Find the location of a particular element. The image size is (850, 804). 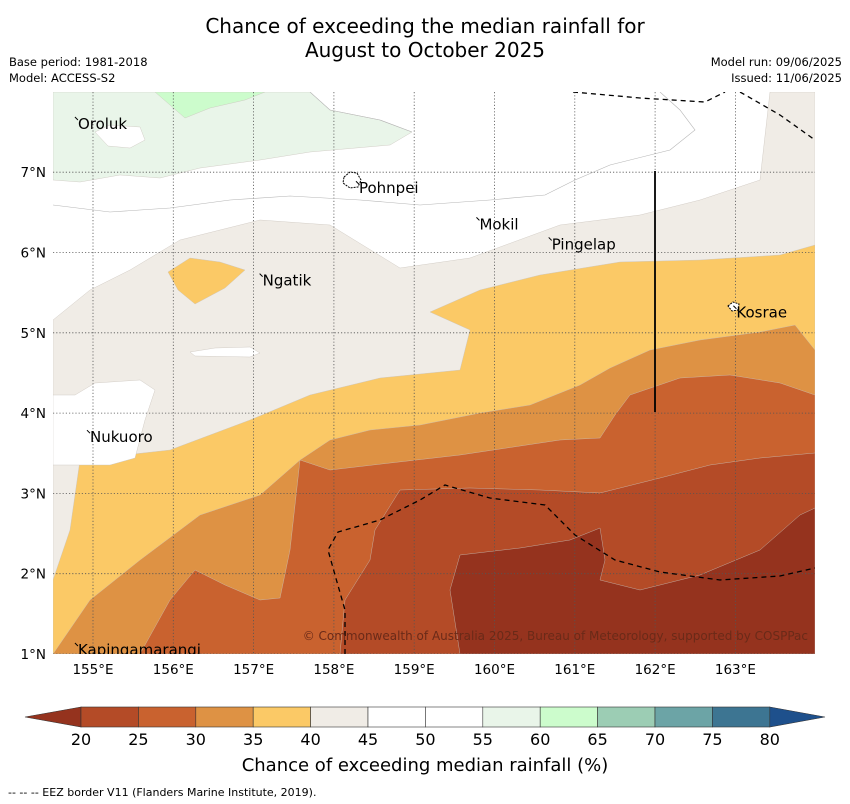

x-tick-label: 157°E is located at coordinates (253, 670).